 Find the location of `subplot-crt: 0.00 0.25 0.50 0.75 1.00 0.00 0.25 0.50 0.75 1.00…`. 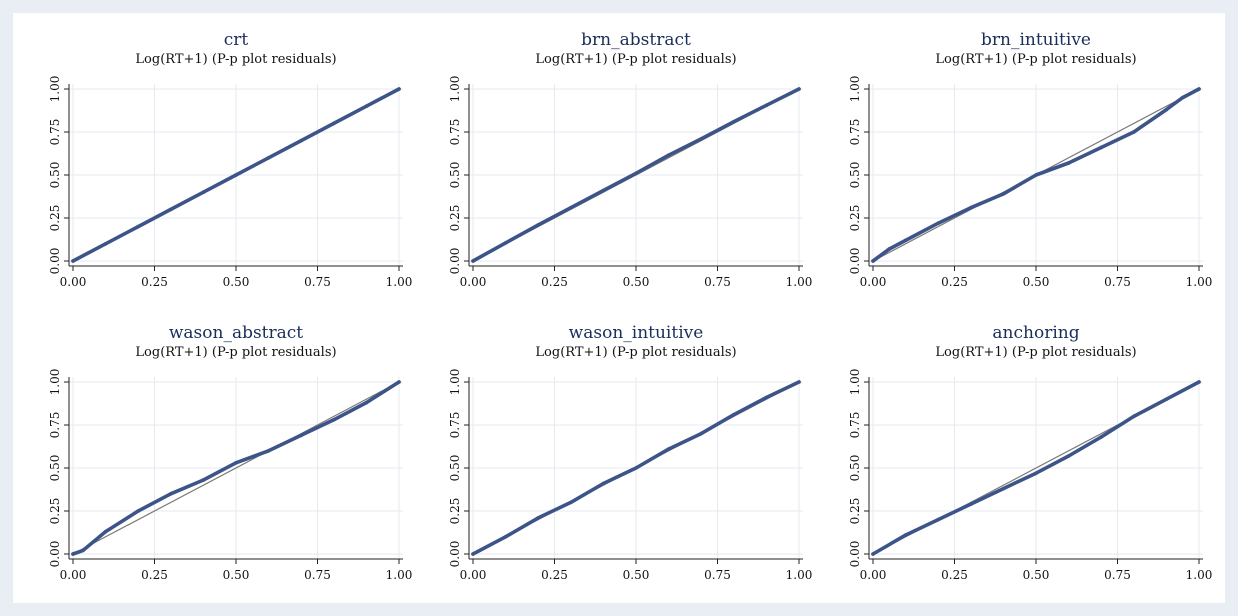

subplot-crt: 0.00 0.25 0.50 0.75 1.00 0.00 0.25 0.50 0.75 1.00… is located at coordinates (230, 159).